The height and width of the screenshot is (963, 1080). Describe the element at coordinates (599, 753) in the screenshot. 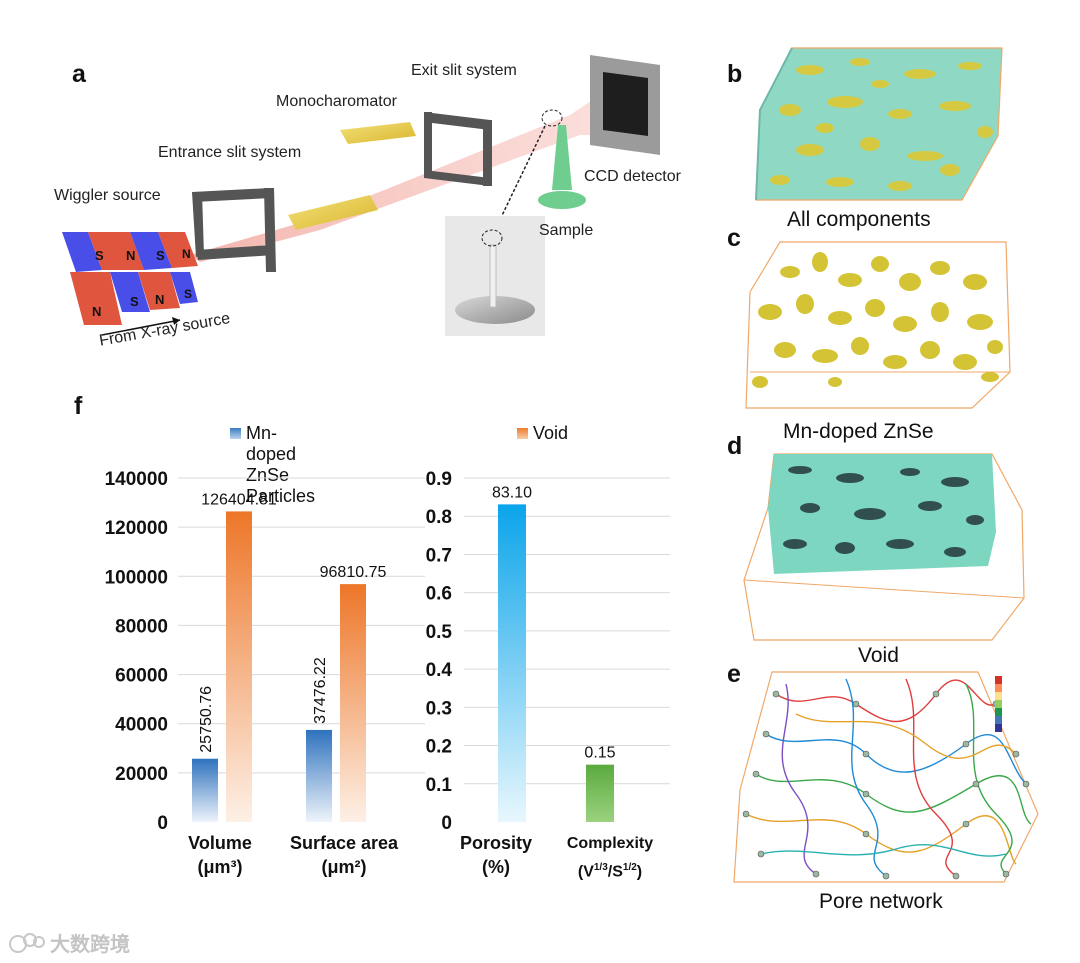

I see `data-label: 0.15` at that location.